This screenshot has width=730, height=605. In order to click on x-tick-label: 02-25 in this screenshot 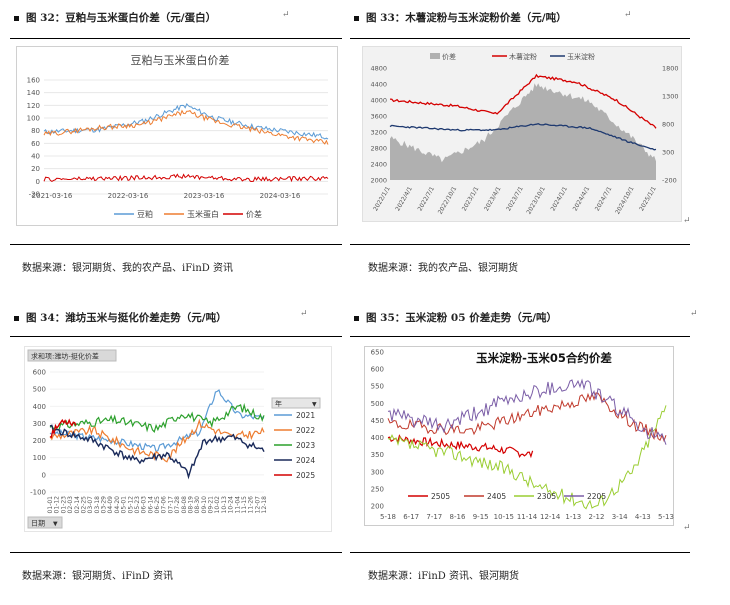, I will do `click(83, 505)`.